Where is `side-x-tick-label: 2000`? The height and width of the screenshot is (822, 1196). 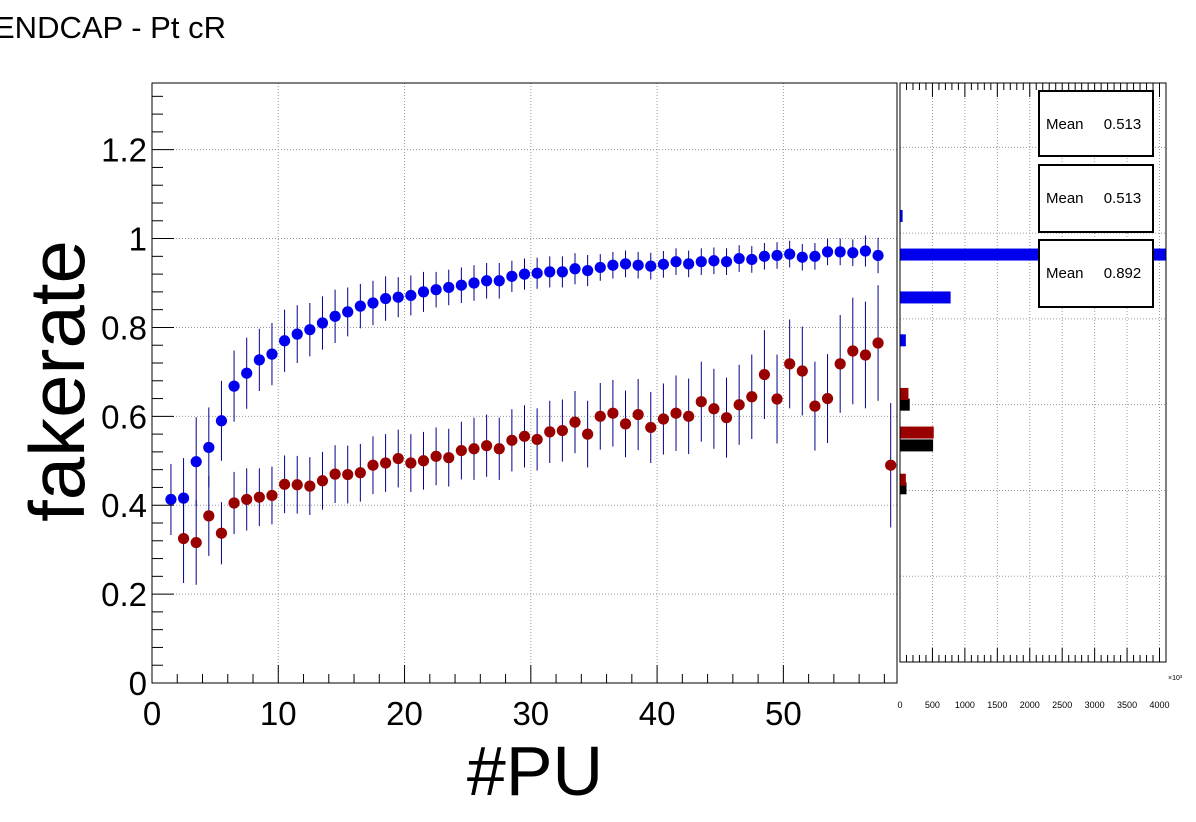
side-x-tick-label: 2000 is located at coordinates (1030, 705).